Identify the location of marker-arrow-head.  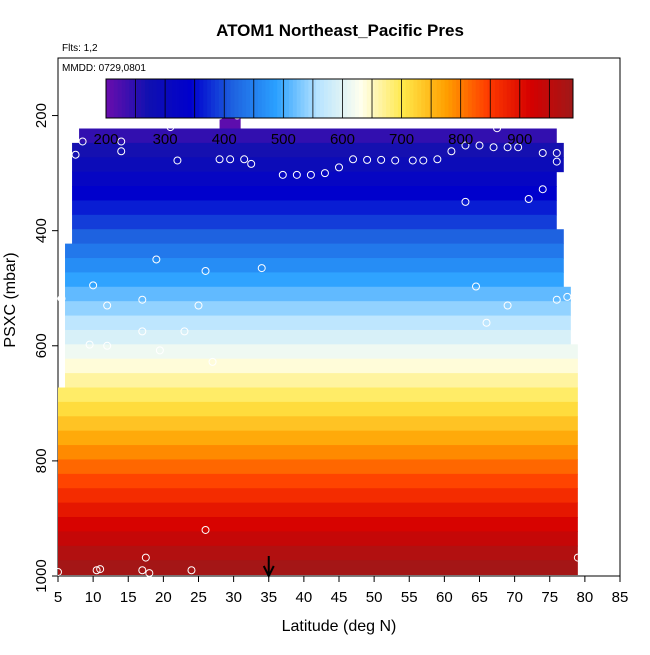
(268, 572).